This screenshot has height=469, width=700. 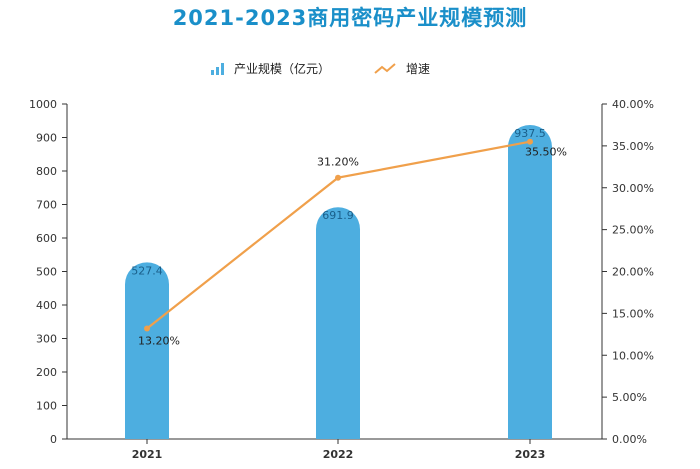 I want to click on y-left-tick-label: 1000, so click(x=43, y=104).